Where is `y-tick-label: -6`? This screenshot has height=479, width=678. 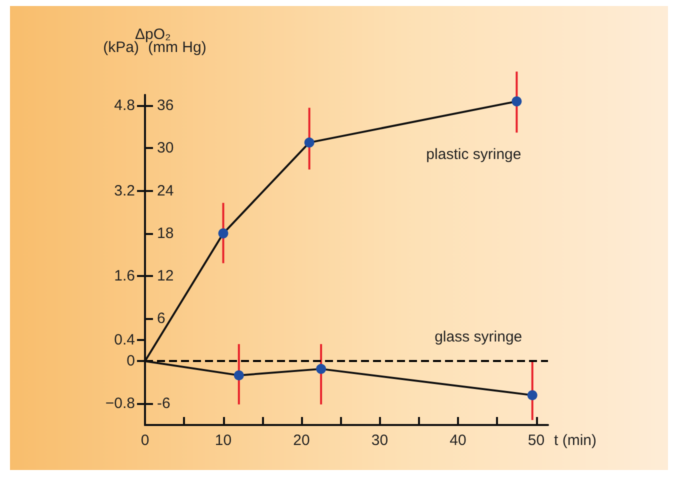 y-tick-label: -6 is located at coordinates (163, 403).